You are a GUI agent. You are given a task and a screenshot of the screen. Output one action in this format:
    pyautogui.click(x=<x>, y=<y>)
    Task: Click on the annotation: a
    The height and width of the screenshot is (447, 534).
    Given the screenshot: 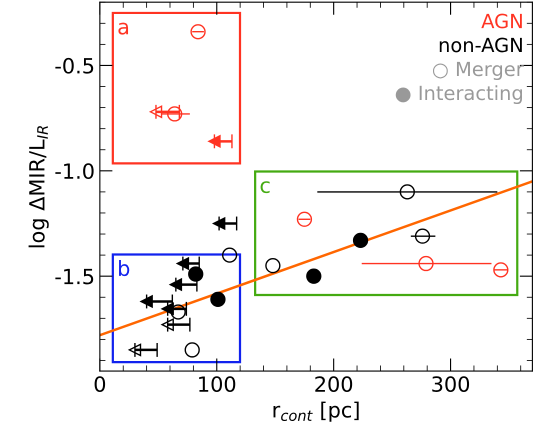 What is the action you would take?
    pyautogui.click(x=123, y=28)
    